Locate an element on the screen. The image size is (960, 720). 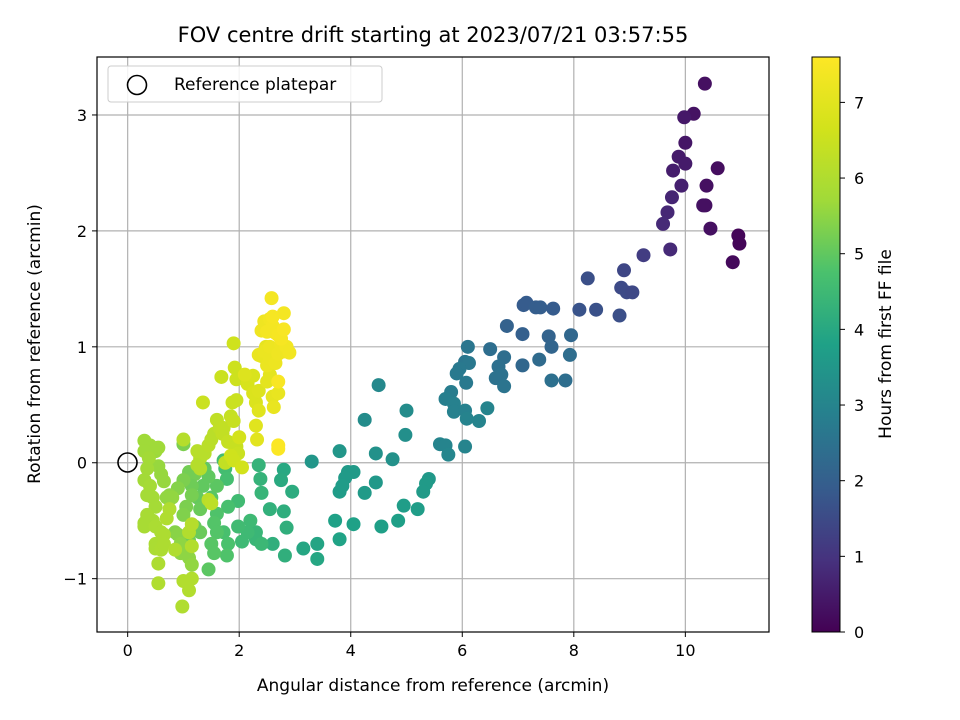
x-tick-label: 10 is located at coordinates (685, 650).